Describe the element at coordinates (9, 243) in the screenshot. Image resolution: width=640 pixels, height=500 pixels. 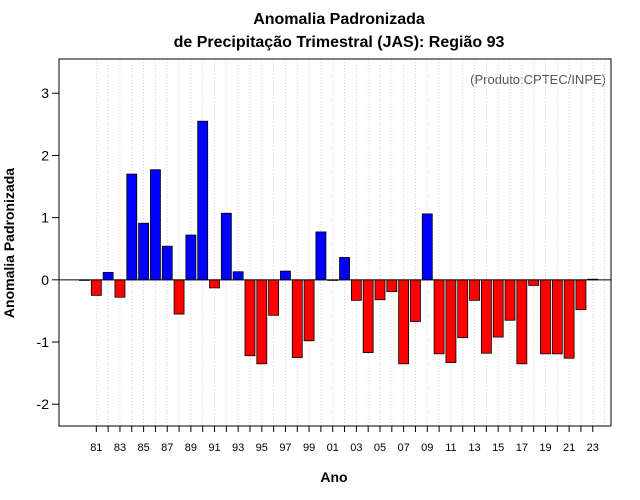
I see `y-axis-label: Anomalia Padronizada` at that location.